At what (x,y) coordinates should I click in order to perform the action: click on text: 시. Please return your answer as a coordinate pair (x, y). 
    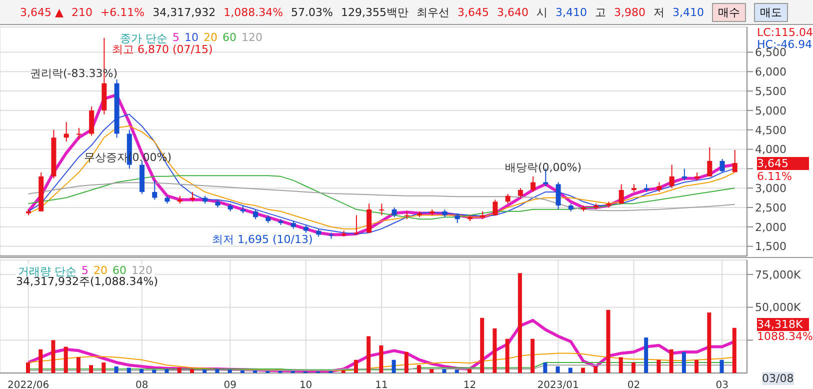
    Looking at the image, I should click on (542, 12).